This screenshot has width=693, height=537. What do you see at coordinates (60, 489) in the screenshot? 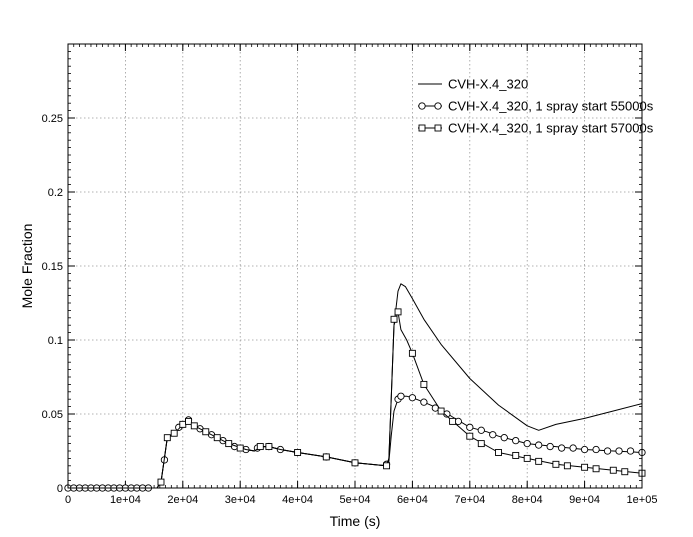
I see `y-tick-label: 0` at bounding box center [60, 489].